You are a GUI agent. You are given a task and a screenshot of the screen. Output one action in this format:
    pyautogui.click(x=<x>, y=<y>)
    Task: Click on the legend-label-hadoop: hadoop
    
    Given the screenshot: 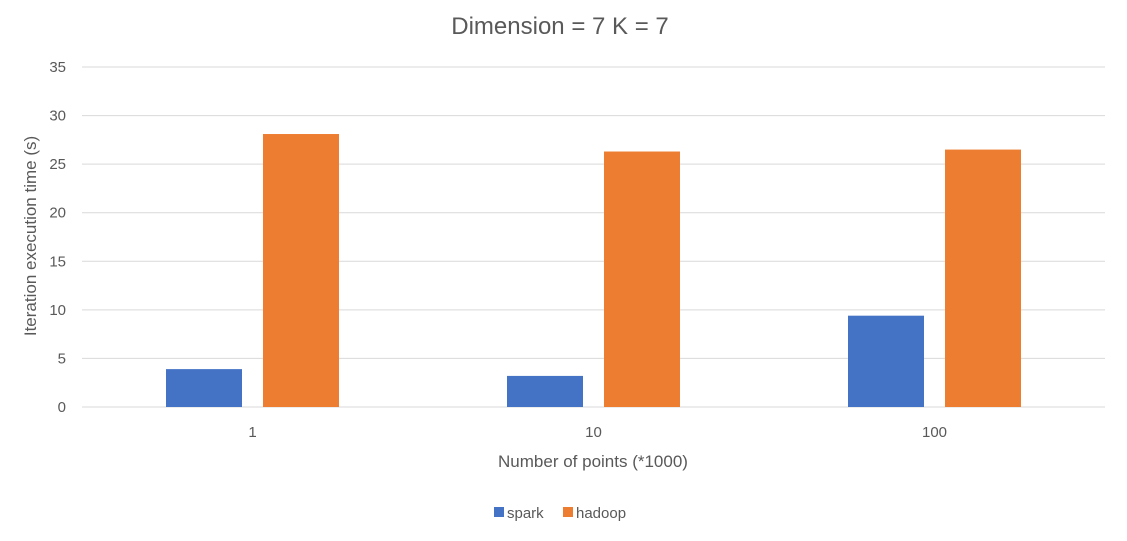 What is the action you would take?
    pyautogui.click(x=601, y=513)
    